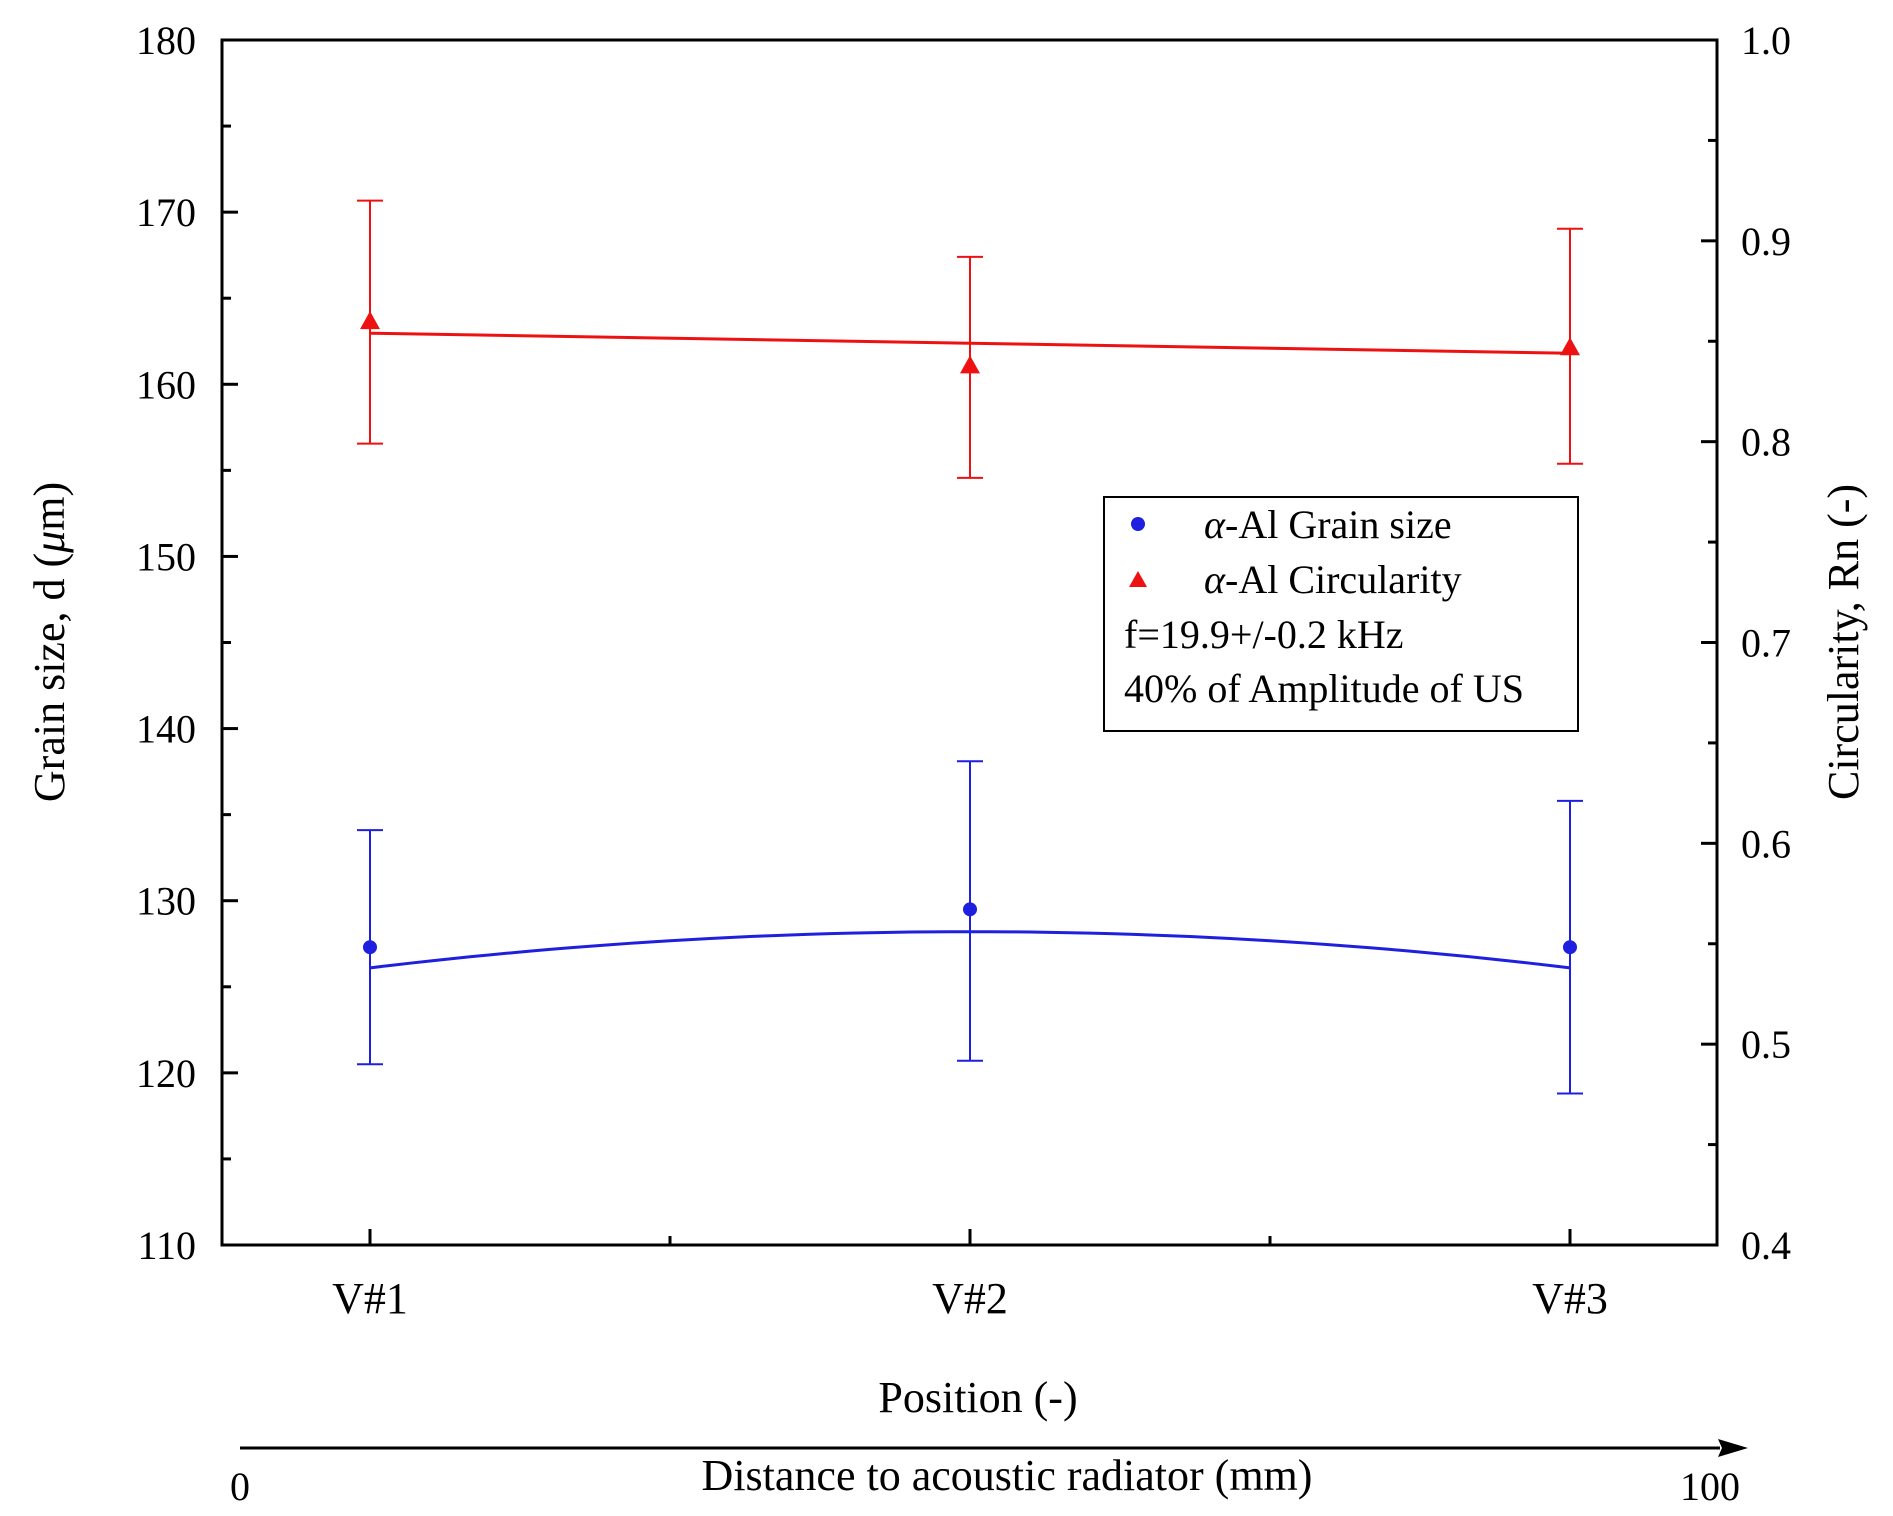  What do you see at coordinates (1324, 688) in the screenshot?
I see `legend-note-amplitude: 40% of Amplitude of US` at bounding box center [1324, 688].